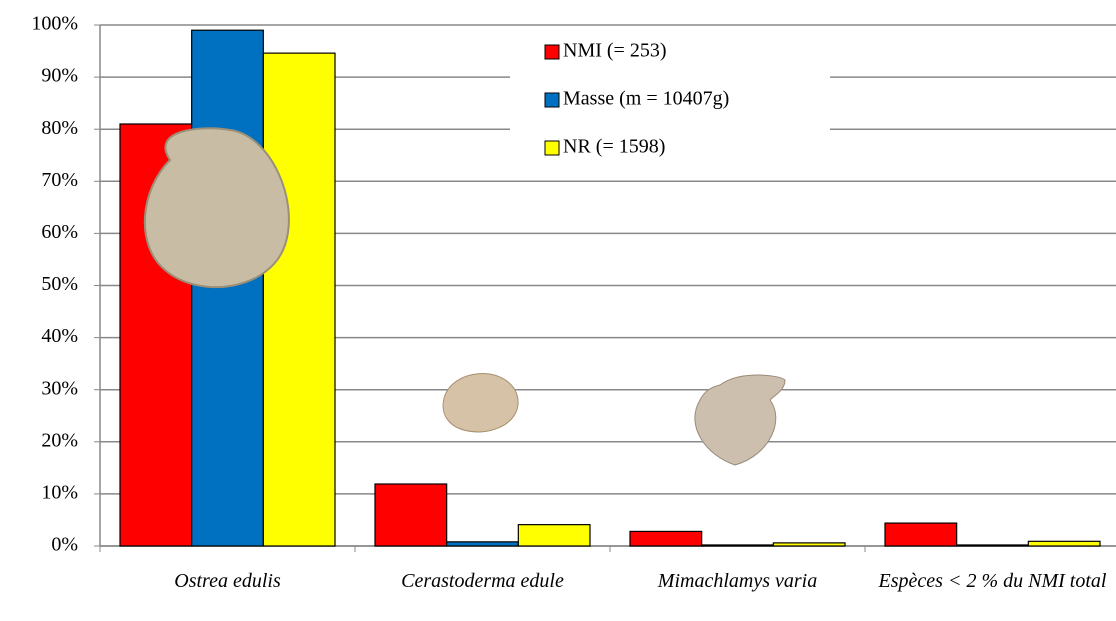  Describe the element at coordinates (482, 581) in the screenshot. I see `x-tick-label: Cerastoderma edule` at that location.